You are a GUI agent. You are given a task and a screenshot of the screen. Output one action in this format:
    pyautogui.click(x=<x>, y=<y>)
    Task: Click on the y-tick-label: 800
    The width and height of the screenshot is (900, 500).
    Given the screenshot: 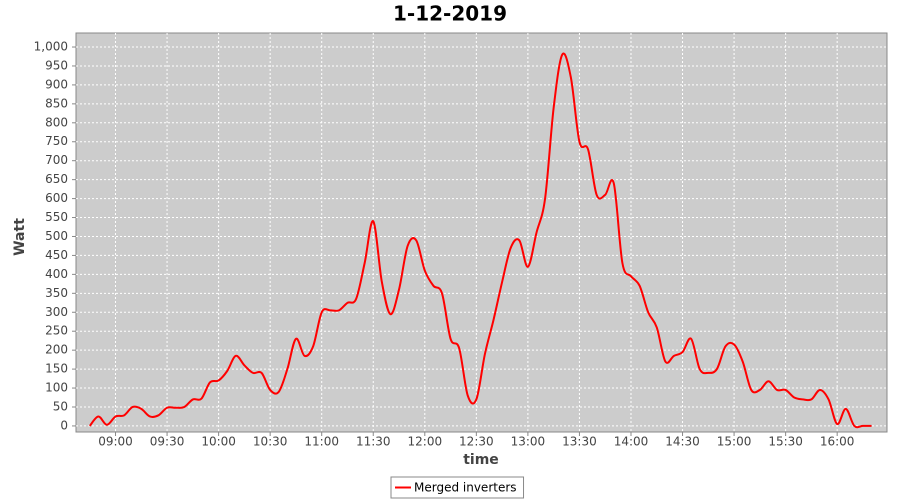 What is the action you would take?
    pyautogui.click(x=56, y=122)
    